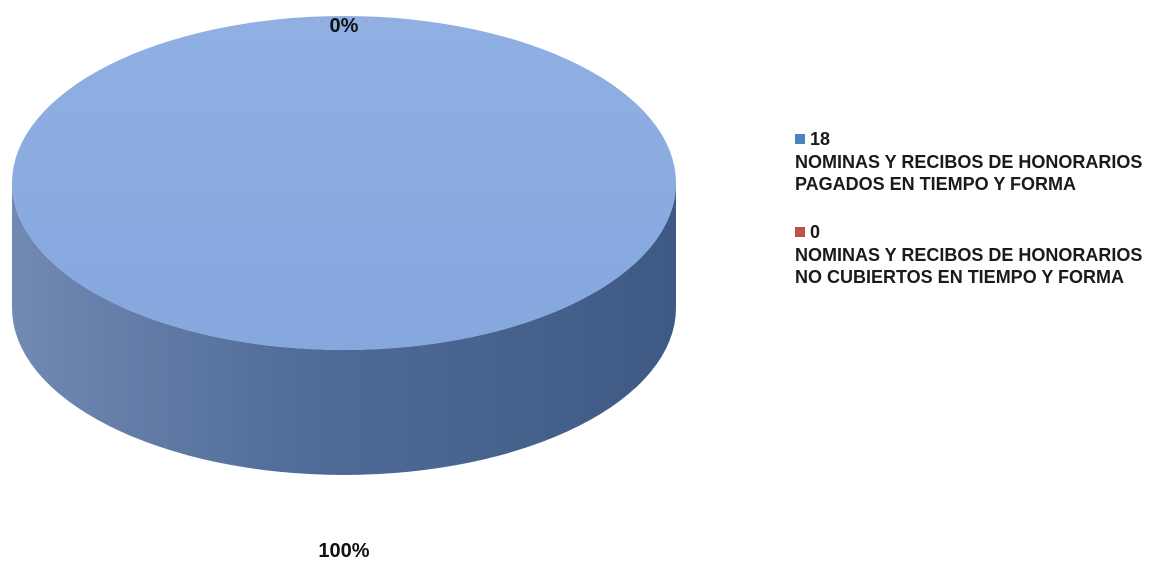 The width and height of the screenshot is (1155, 565). Describe the element at coordinates (343, 551) in the screenshot. I see `data-label-100-percent: 100%` at that location.